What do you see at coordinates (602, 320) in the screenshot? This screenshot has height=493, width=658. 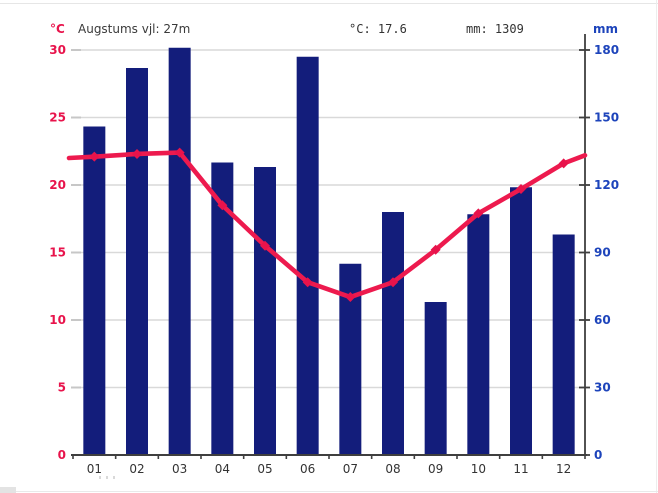 I see `precip-axis-tick-label: 60` at bounding box center [602, 320].